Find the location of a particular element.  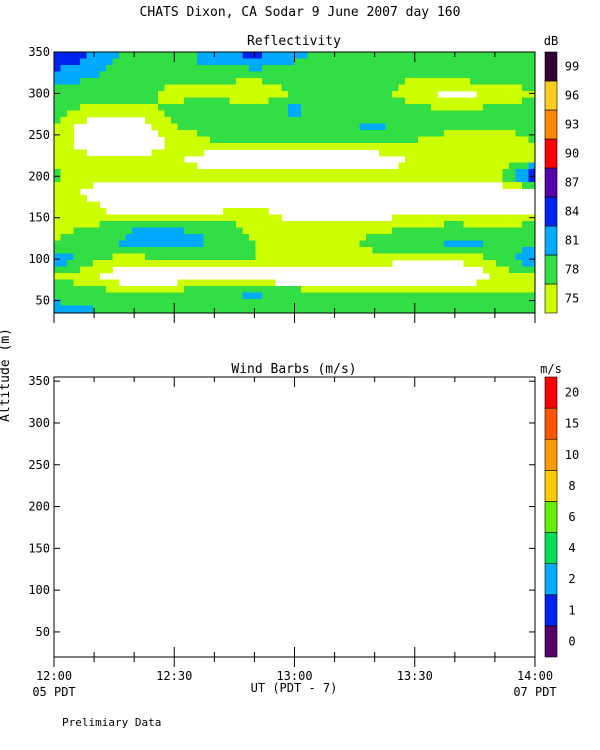

wind-barbs-y-tick-label: 350 is located at coordinates (39, 381).